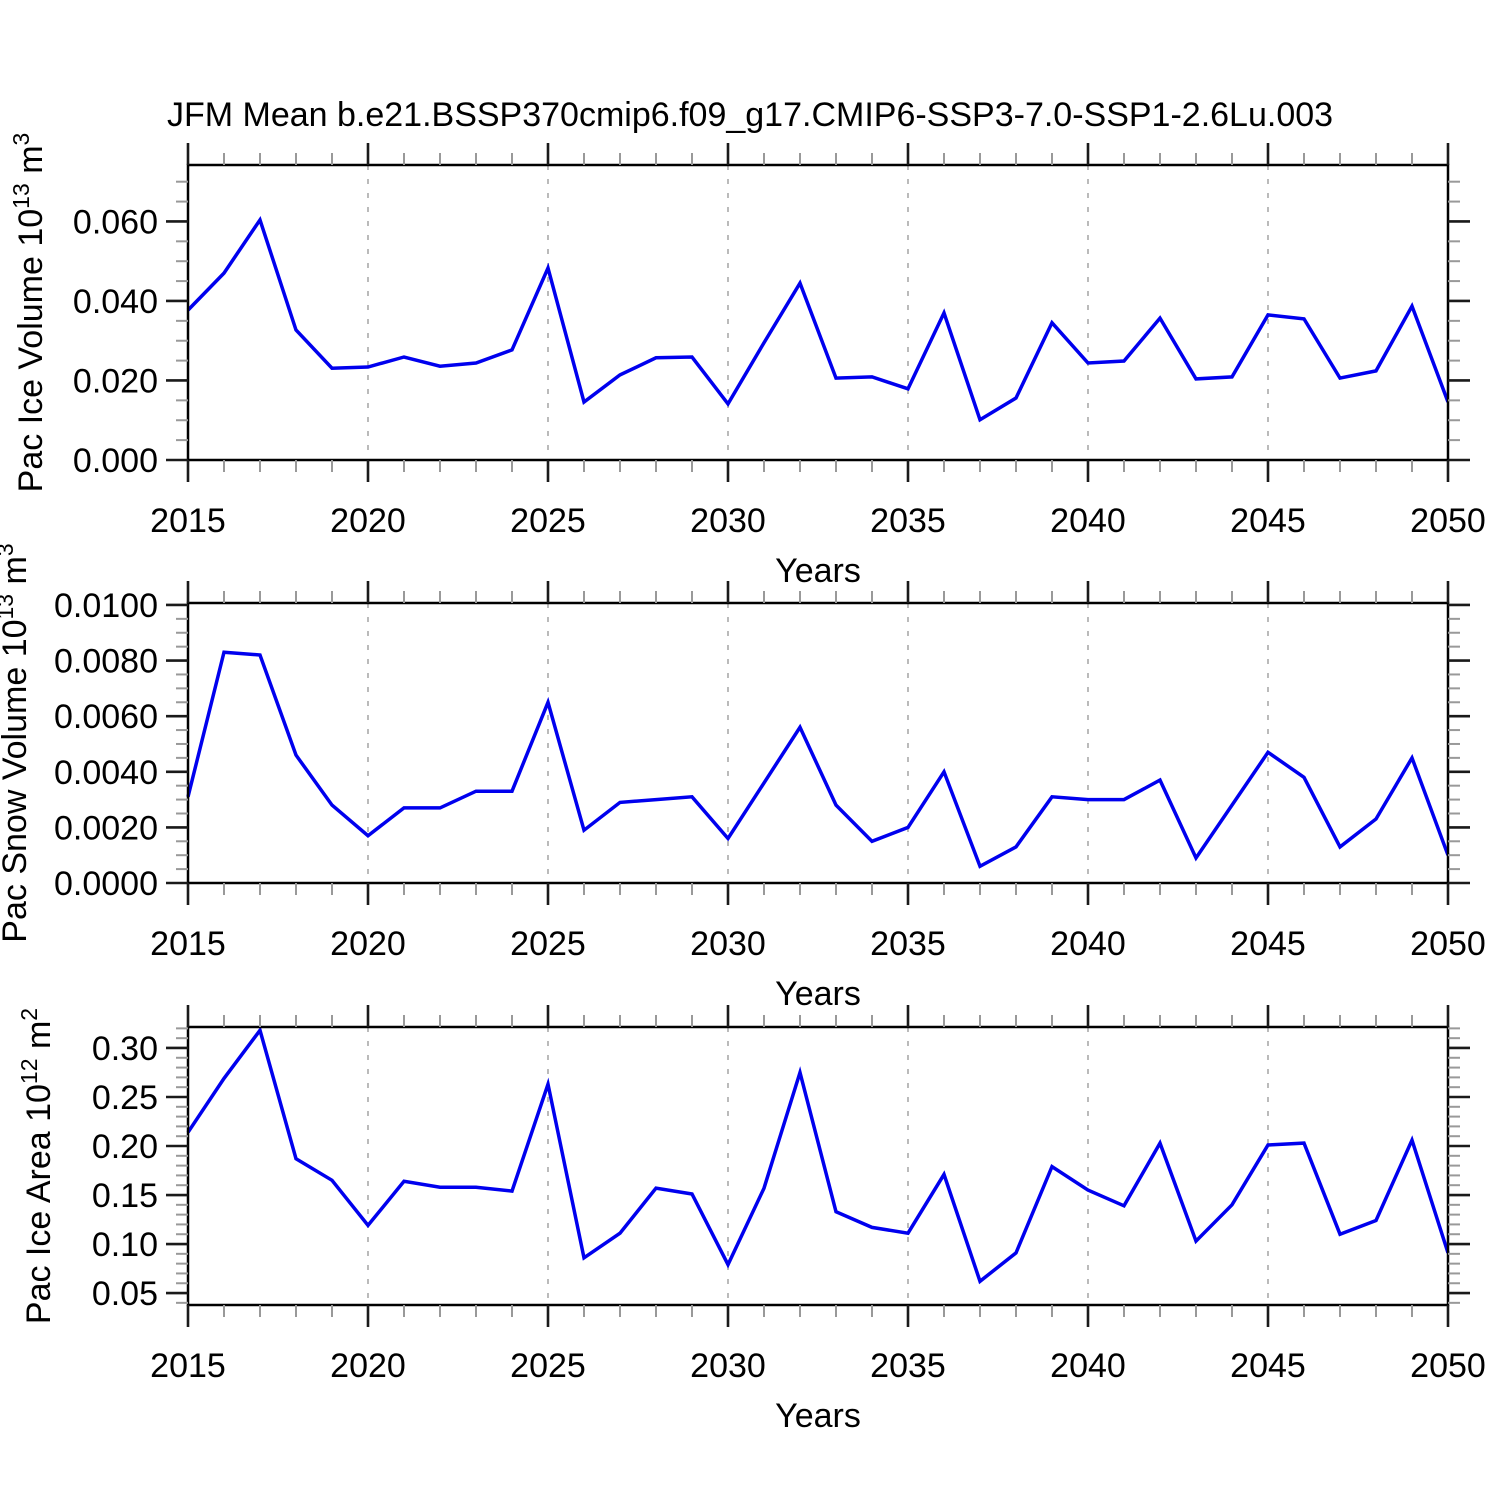 Image resolution: width=1500 pixels, height=1500 pixels. What do you see at coordinates (115, 222) in the screenshot?
I see `y-tick-label: 0.060` at bounding box center [115, 222].